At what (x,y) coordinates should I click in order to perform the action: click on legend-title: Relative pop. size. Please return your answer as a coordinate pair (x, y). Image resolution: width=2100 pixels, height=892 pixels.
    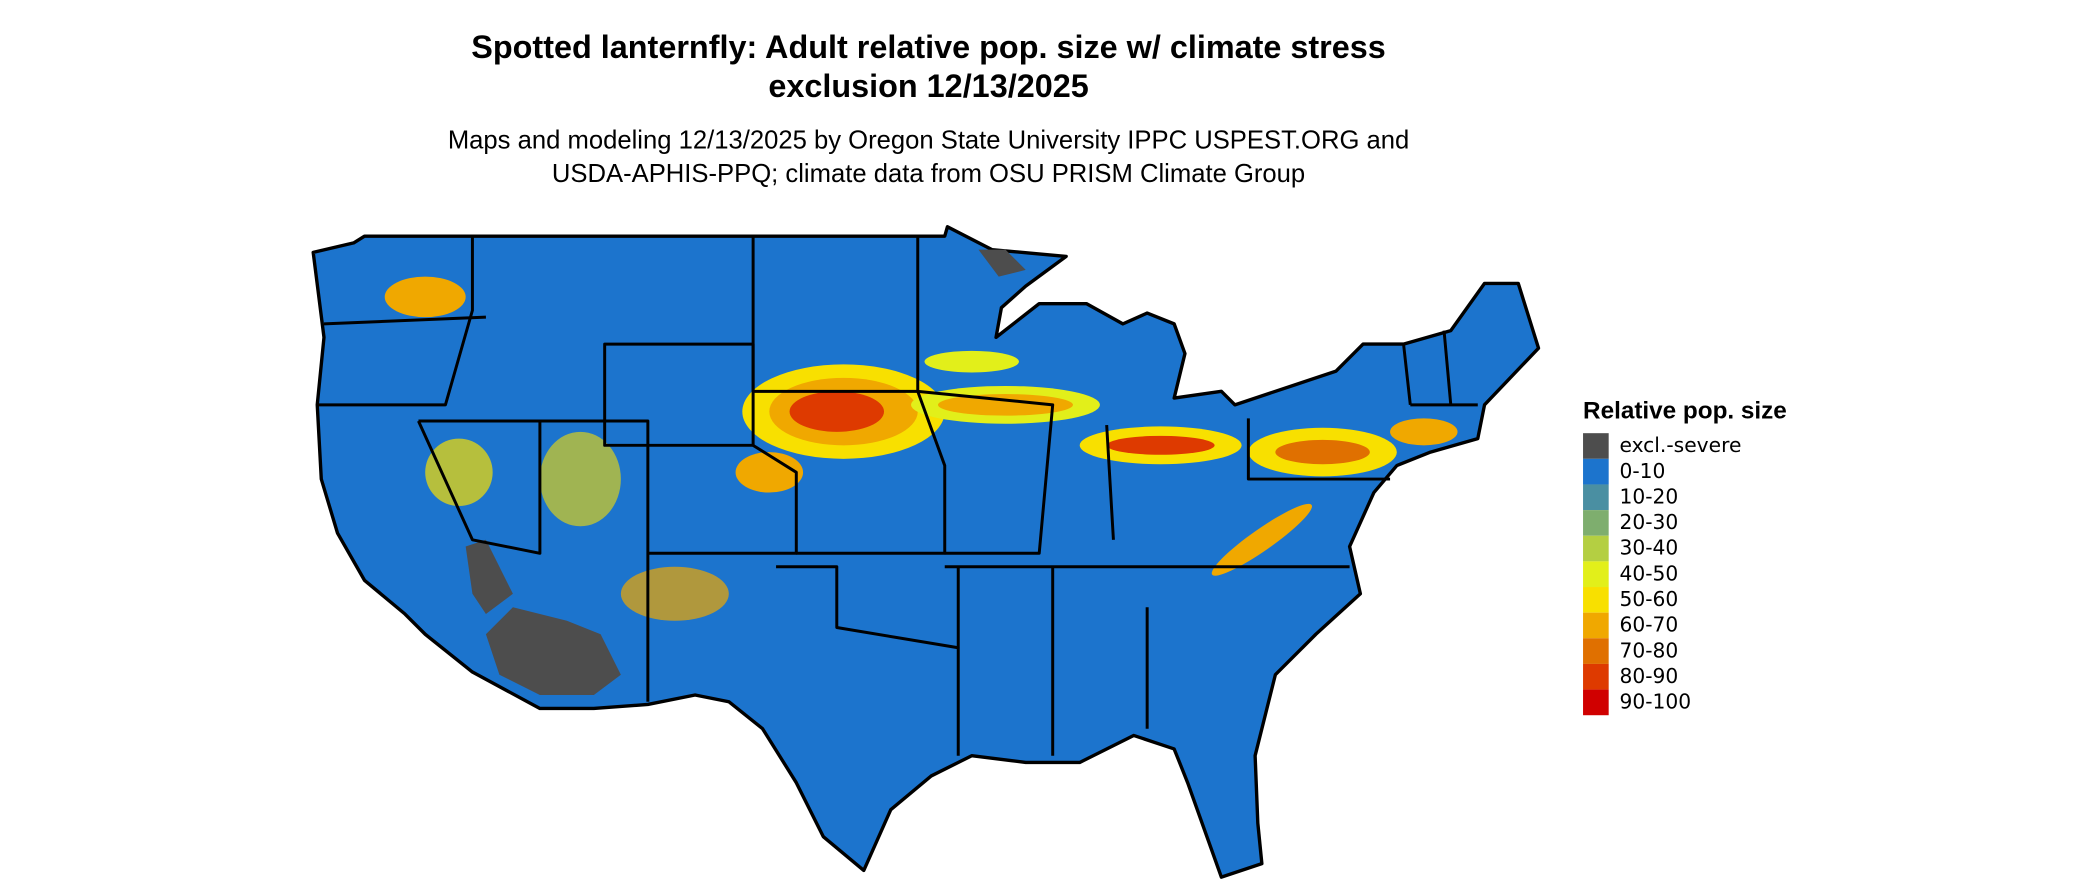
    Looking at the image, I should click on (1685, 410).